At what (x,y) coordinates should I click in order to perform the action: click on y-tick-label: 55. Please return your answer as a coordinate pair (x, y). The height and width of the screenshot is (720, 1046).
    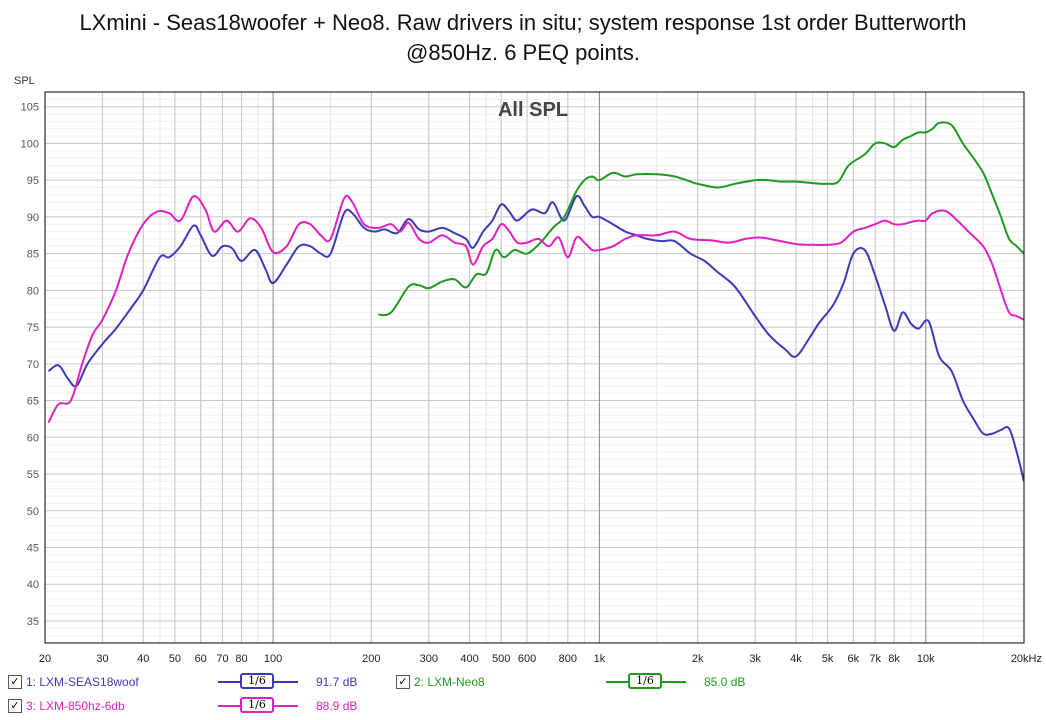
    Looking at the image, I should click on (33, 475).